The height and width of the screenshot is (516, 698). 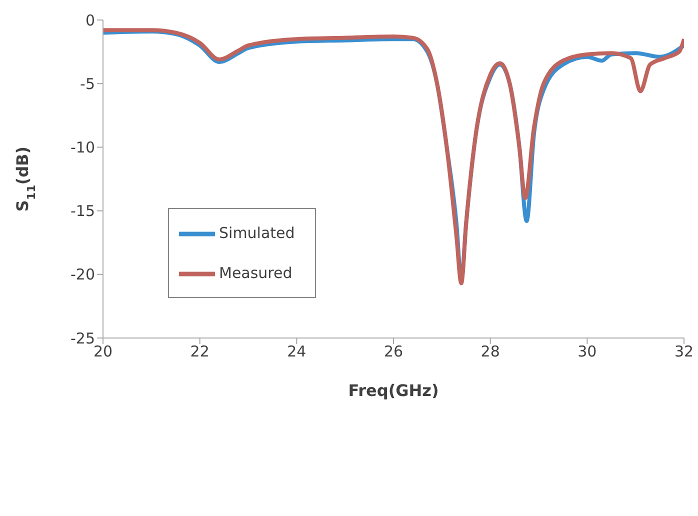 What do you see at coordinates (296, 351) in the screenshot?
I see `x-tick-label: 24` at bounding box center [296, 351].